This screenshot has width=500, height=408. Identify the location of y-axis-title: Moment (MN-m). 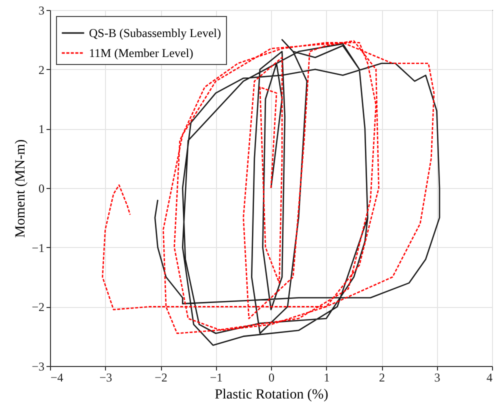
(21, 188).